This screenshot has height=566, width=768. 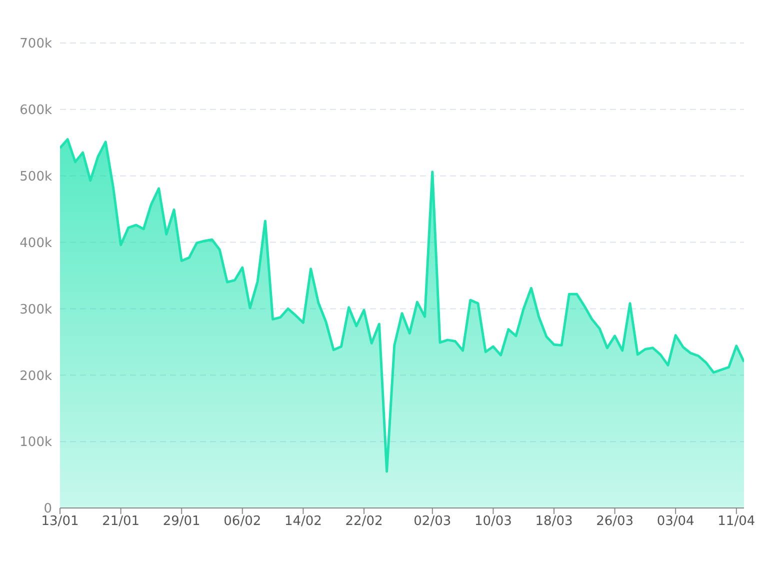 What do you see at coordinates (36, 176) in the screenshot?
I see `y-tick-label: 500k` at bounding box center [36, 176].